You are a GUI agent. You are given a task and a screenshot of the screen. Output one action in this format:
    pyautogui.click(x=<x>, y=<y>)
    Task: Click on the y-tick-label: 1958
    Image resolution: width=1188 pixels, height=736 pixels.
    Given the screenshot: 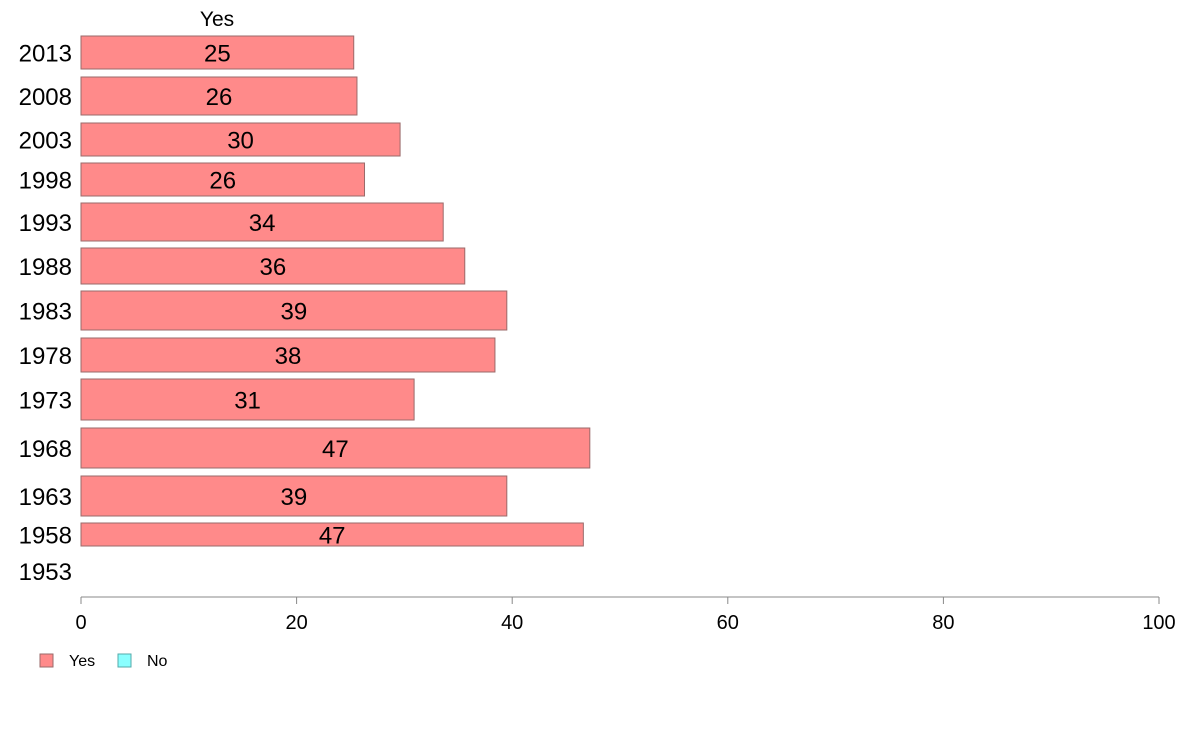 What is the action you would take?
    pyautogui.click(x=45, y=536)
    